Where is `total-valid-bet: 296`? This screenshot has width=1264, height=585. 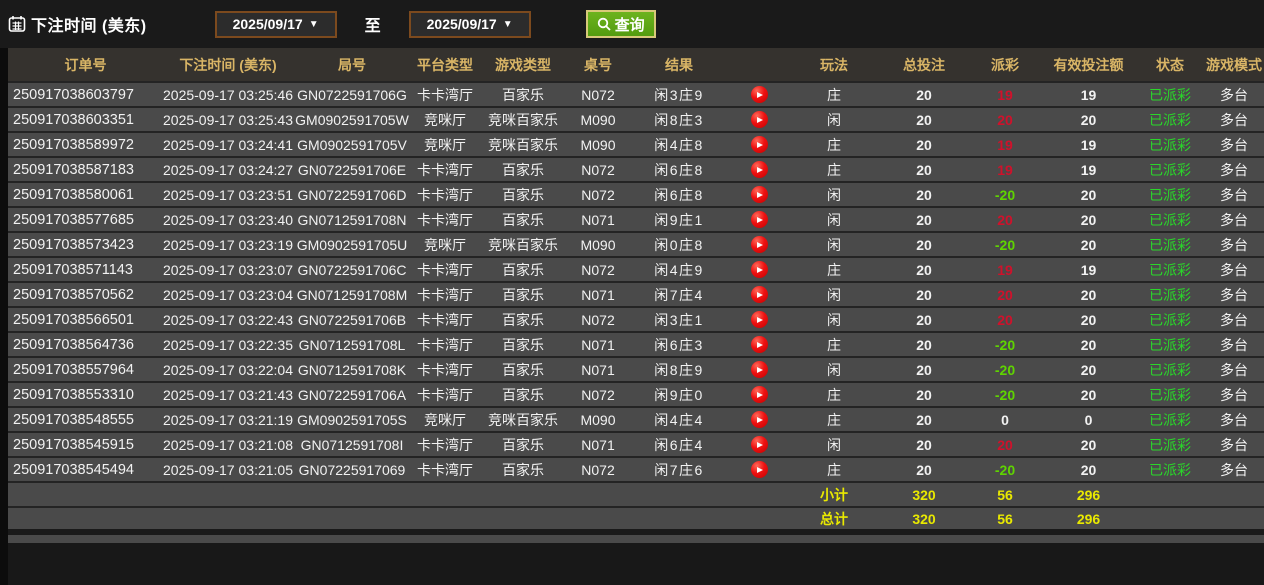
total-valid-bet: 296 is located at coordinates (1088, 519).